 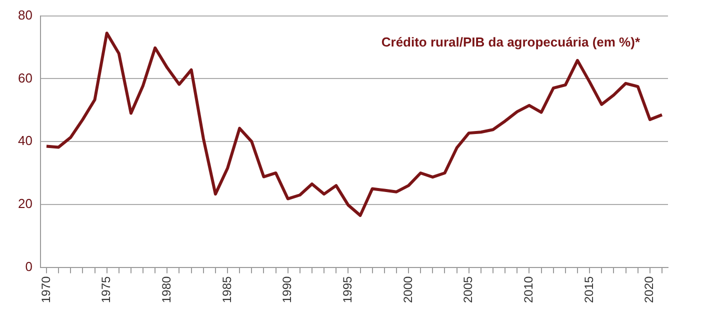 I want to click on y-tick-label: 40, so click(x=25, y=140).